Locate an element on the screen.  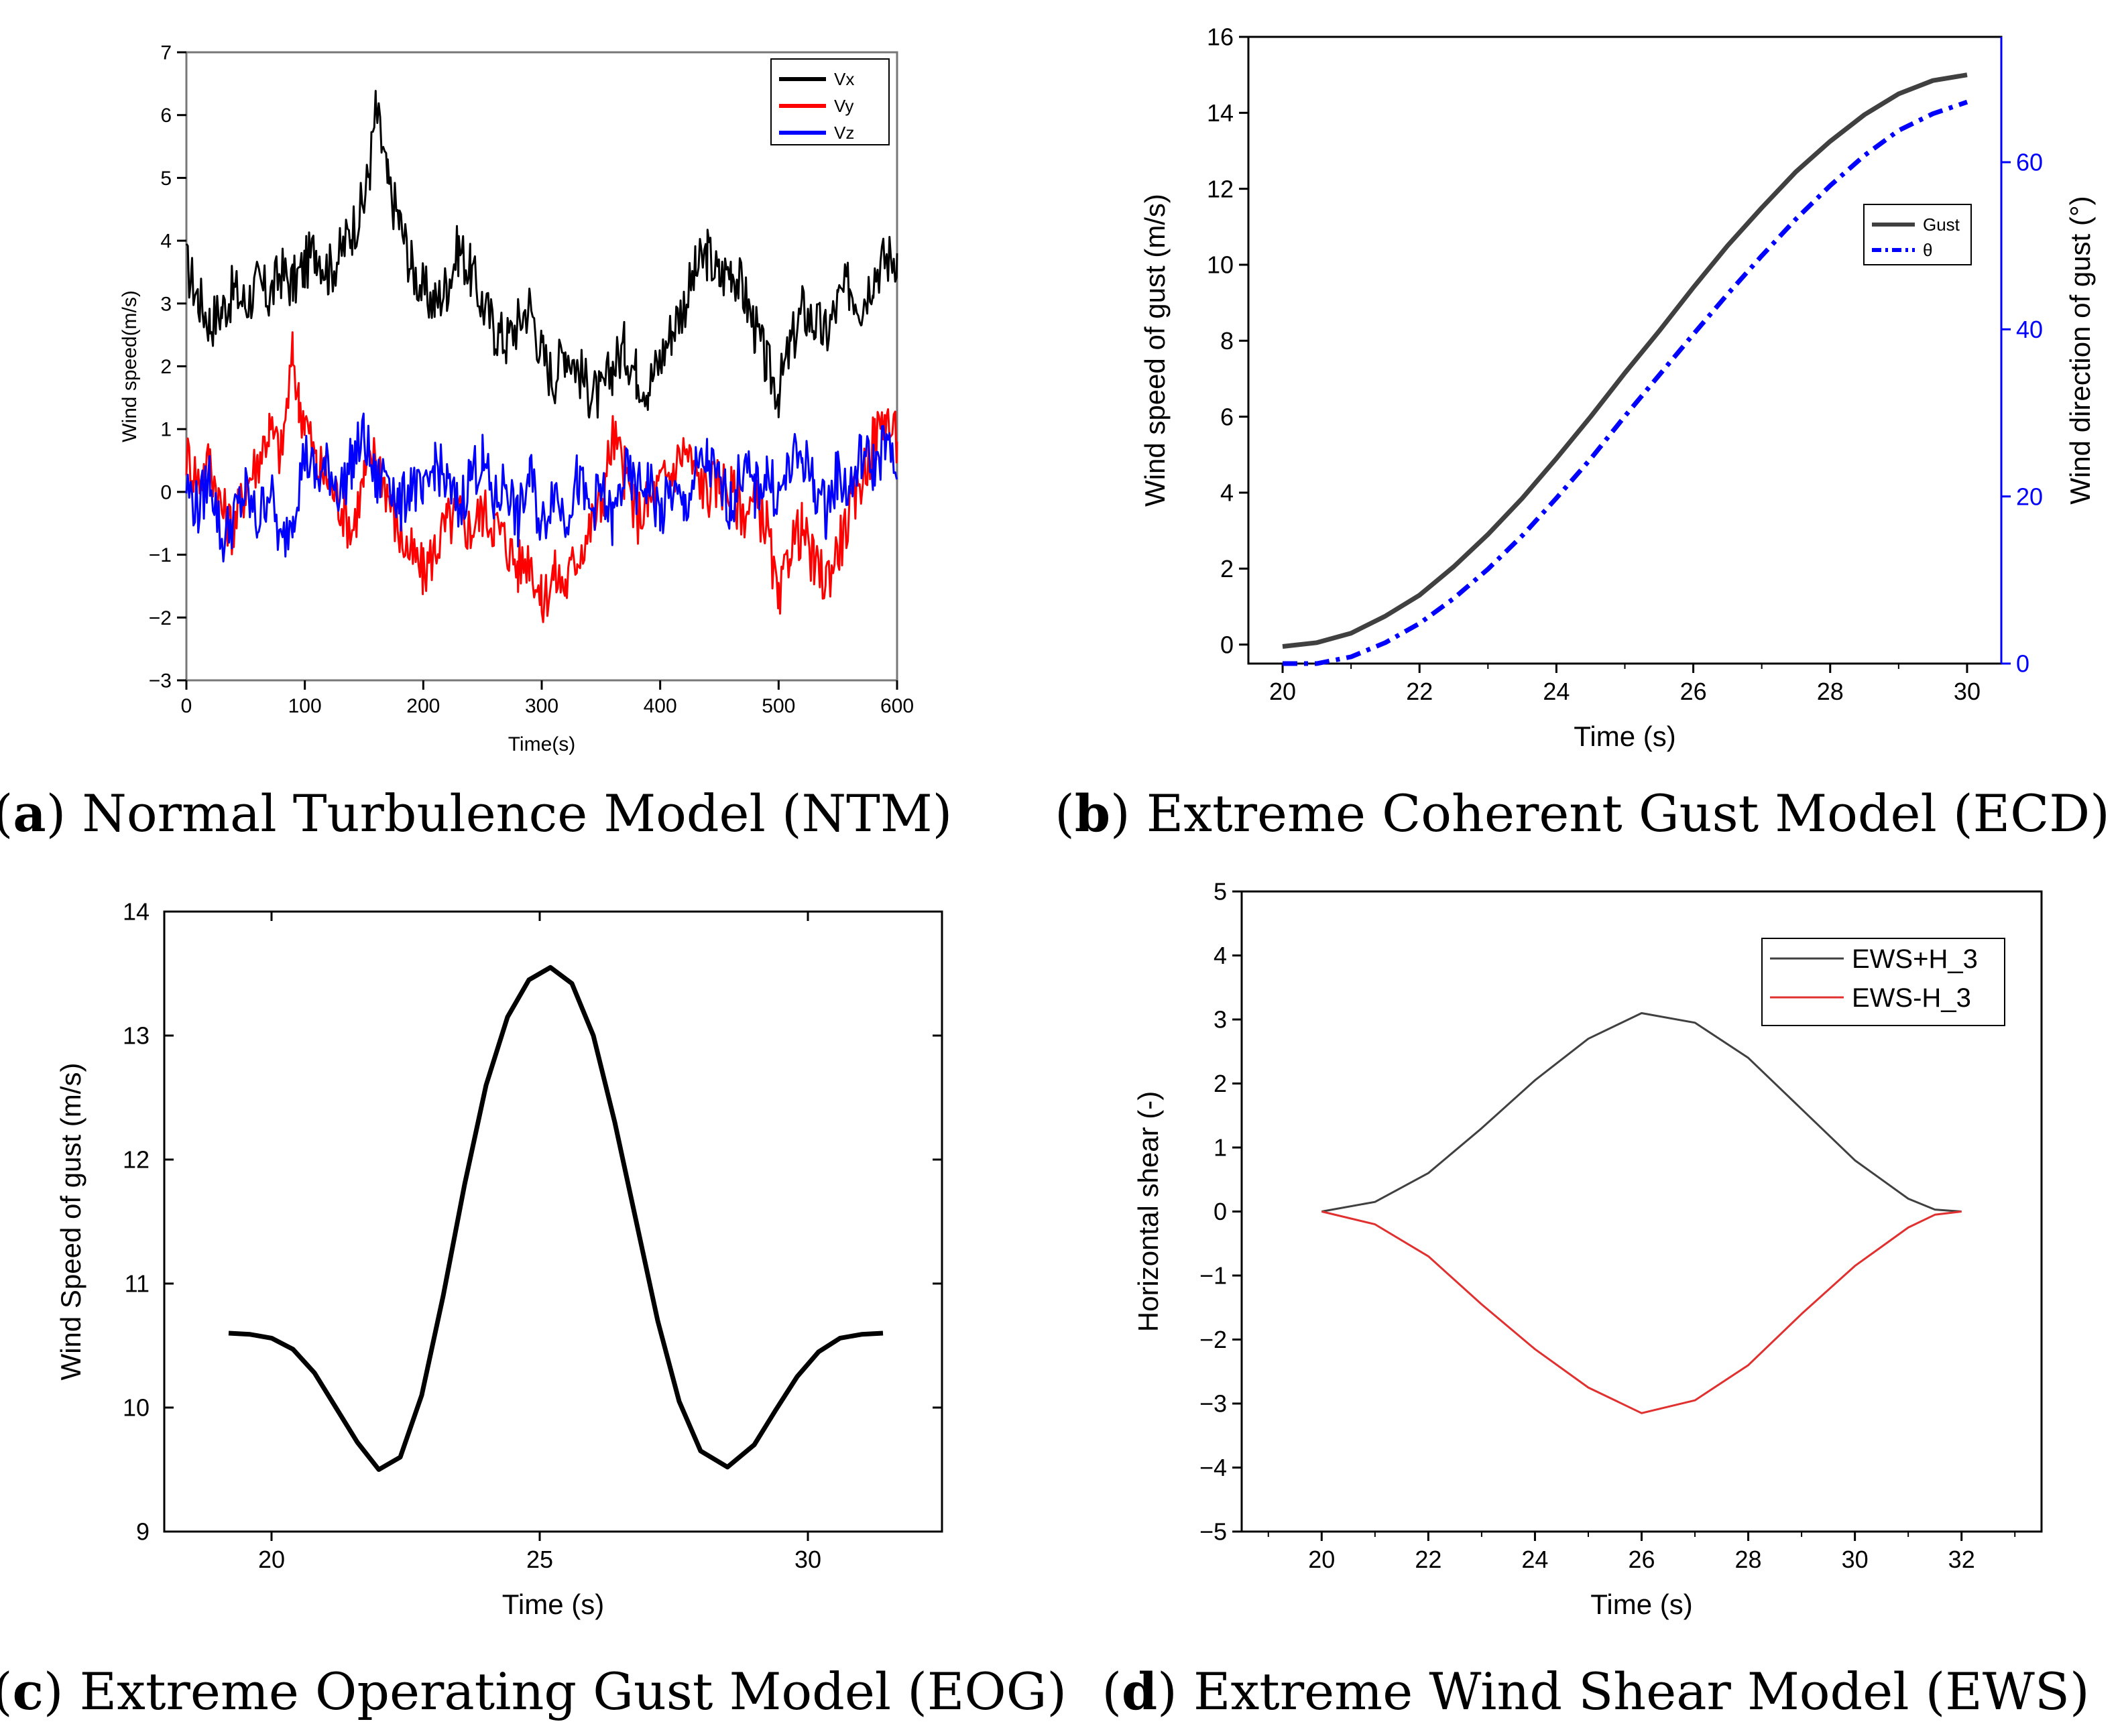
x-tick-label: 25 is located at coordinates (539, 1559).